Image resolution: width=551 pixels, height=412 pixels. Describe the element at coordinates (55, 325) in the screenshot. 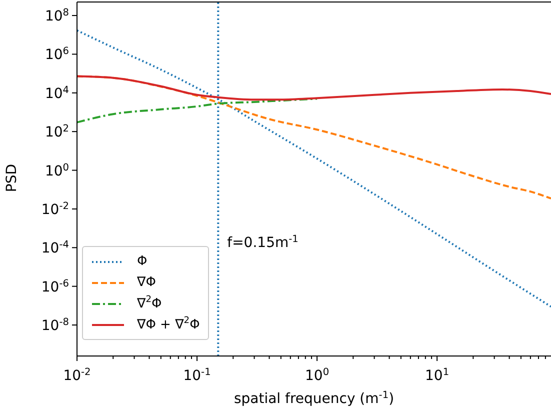

I see `y-tick-label: 10$^{-8}$` at that location.